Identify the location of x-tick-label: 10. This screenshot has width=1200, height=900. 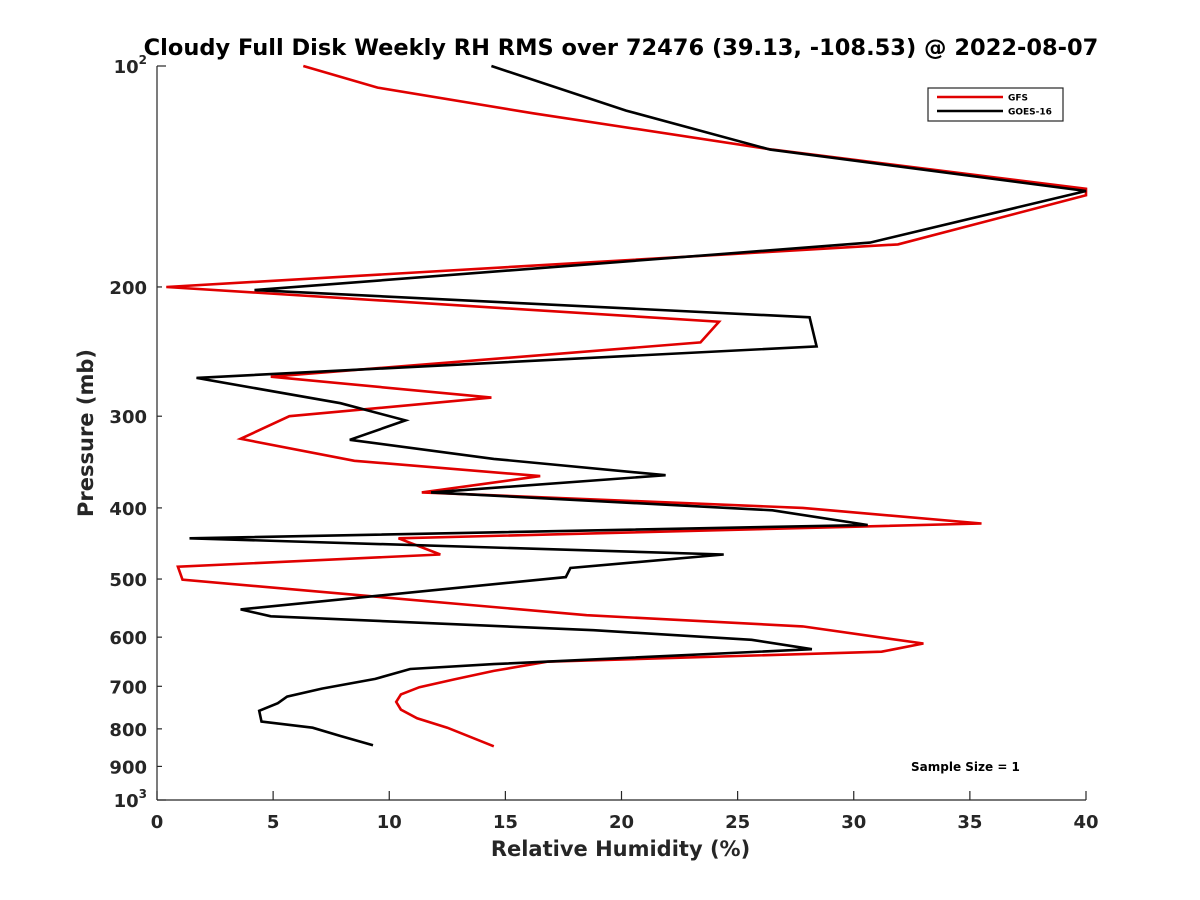
(389, 822).